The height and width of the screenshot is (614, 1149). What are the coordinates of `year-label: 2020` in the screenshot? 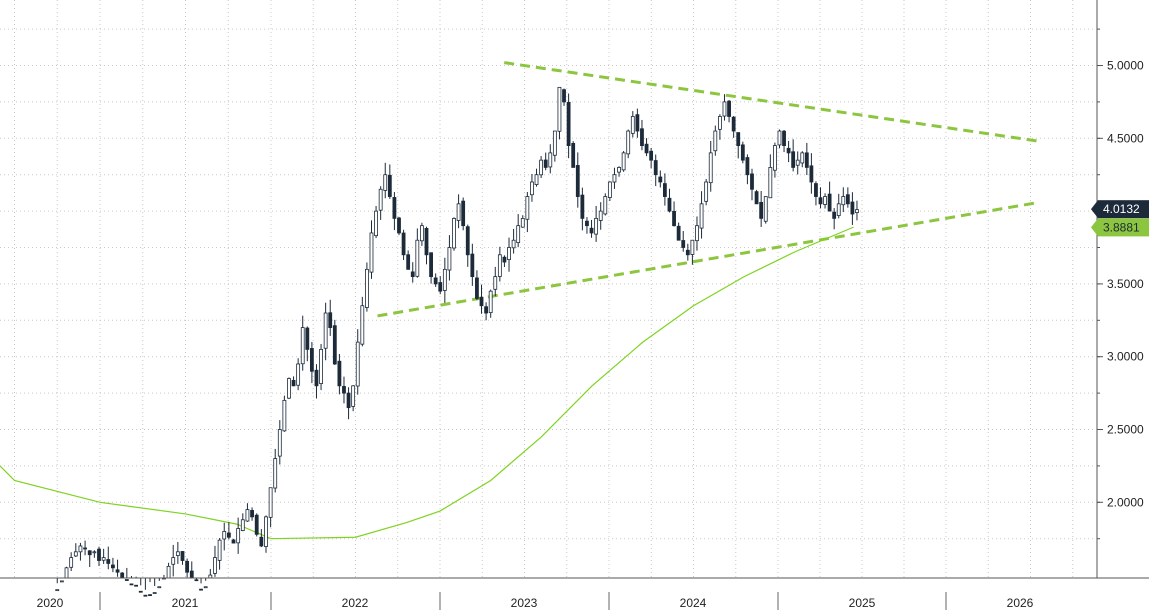 It's located at (50, 603).